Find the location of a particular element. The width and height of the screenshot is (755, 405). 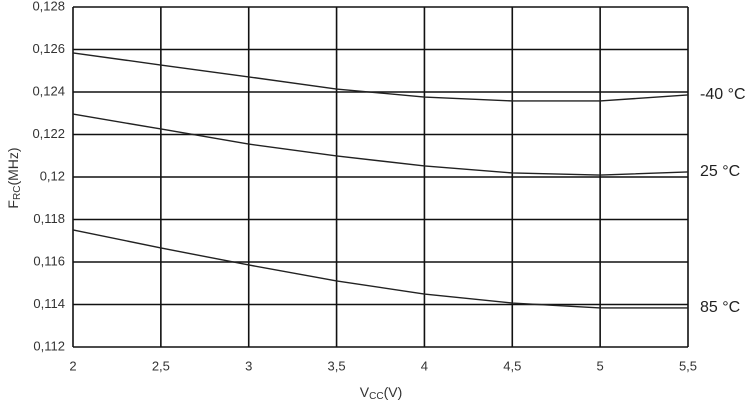

series-label: -40 °C is located at coordinates (723, 94).